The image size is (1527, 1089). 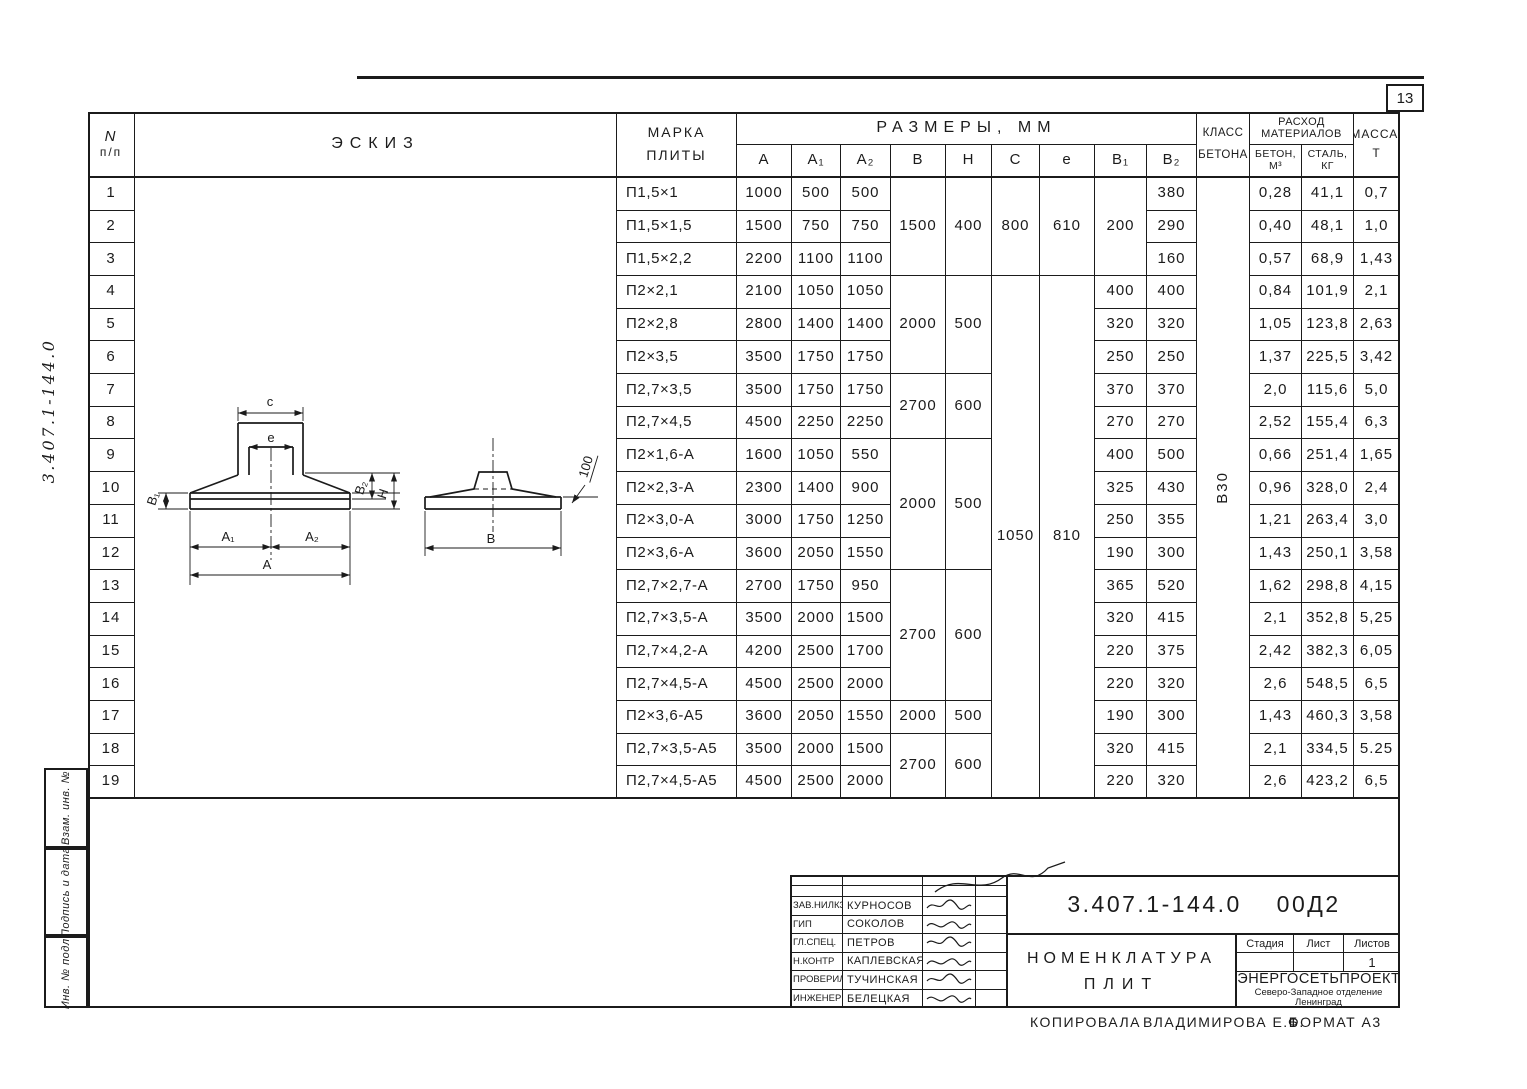 What do you see at coordinates (866, 488) in the screenshot?
I see `cell-A2: 900` at bounding box center [866, 488].